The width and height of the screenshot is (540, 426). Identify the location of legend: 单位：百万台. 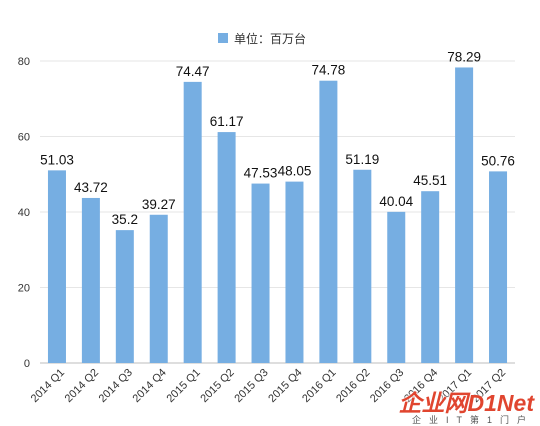
(262, 38).